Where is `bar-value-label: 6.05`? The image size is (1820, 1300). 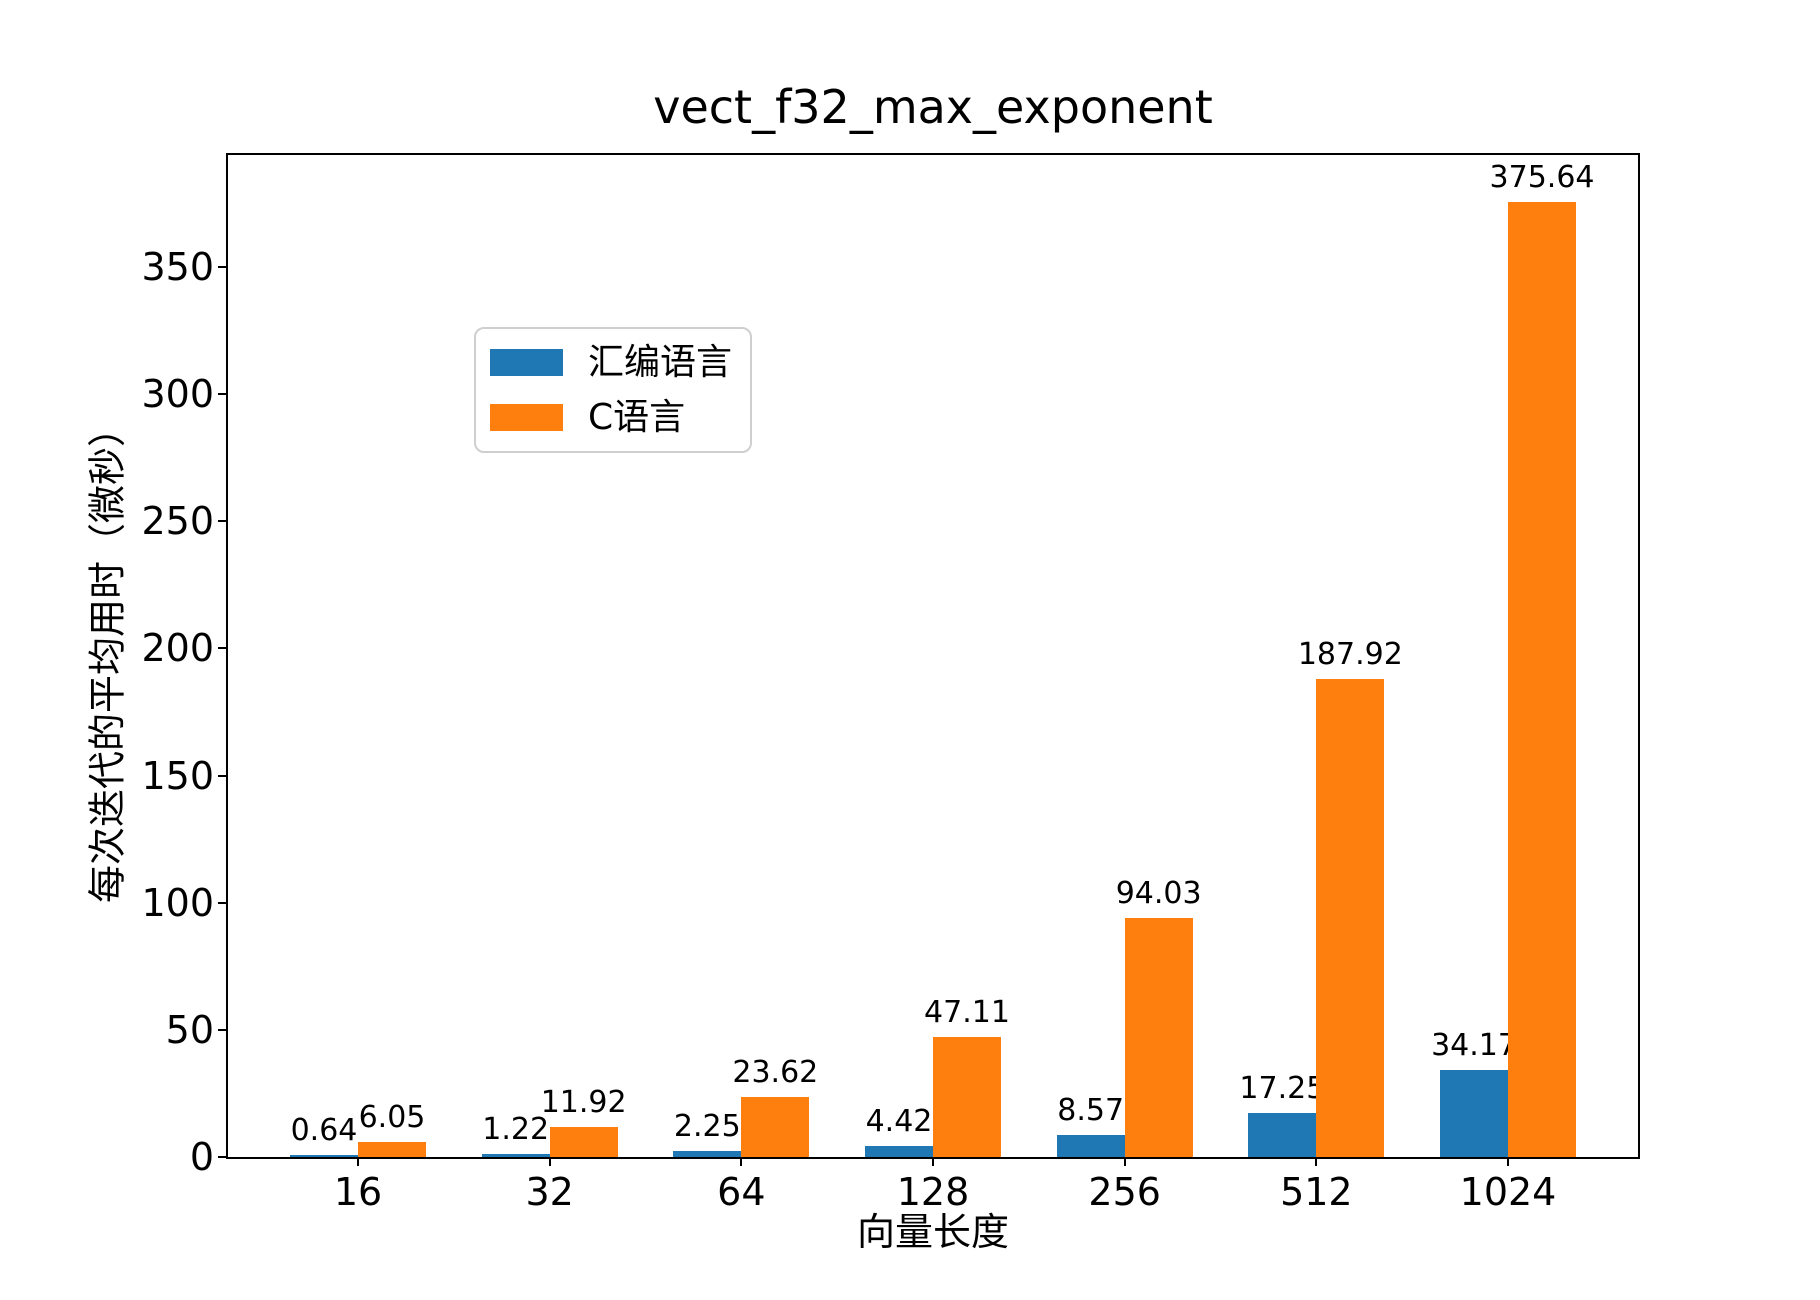
bar-value-label: 6.05 is located at coordinates (392, 1117).